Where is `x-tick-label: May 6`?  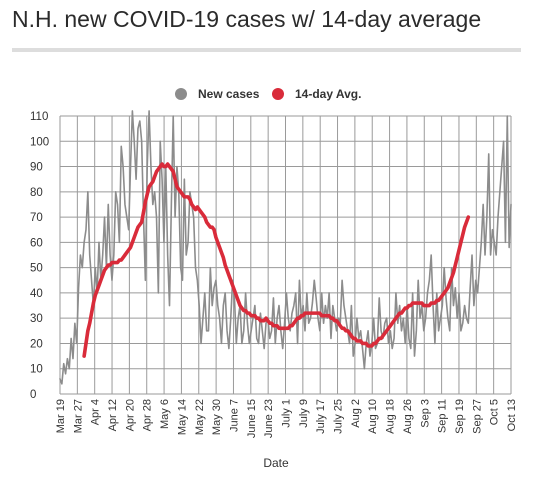 x-tick-label: May 6 is located at coordinates (165, 414).